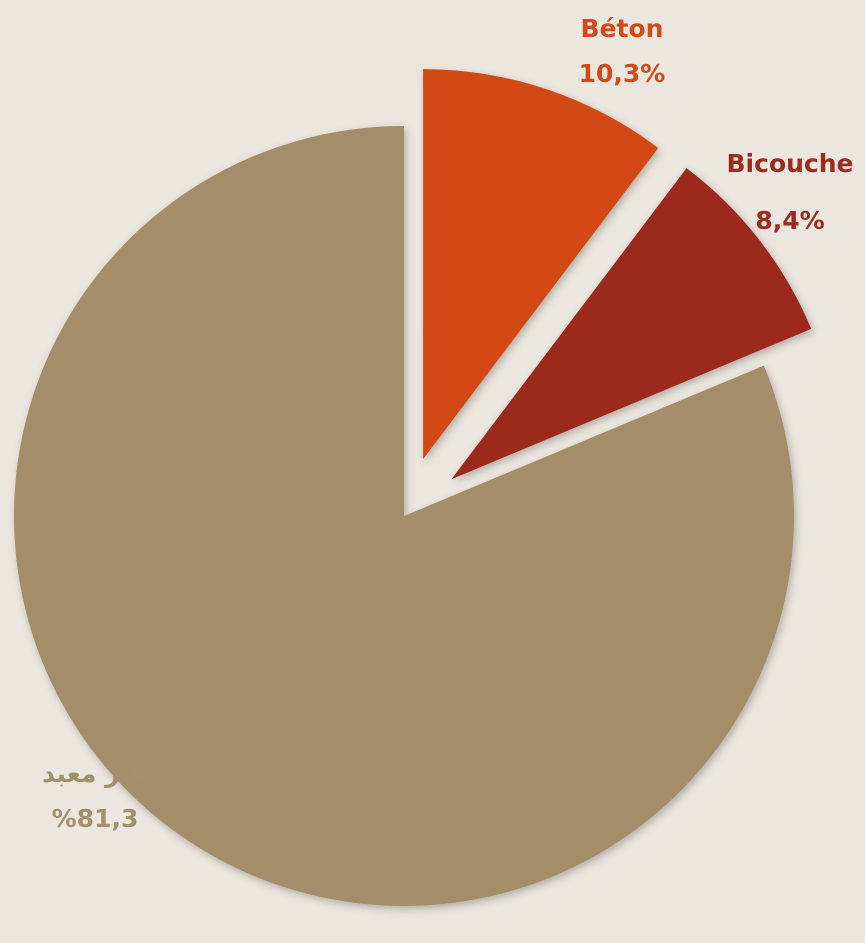 Image resolution: width=865 pixels, height=943 pixels. I want to click on value-label: %81,3, so click(95, 818).